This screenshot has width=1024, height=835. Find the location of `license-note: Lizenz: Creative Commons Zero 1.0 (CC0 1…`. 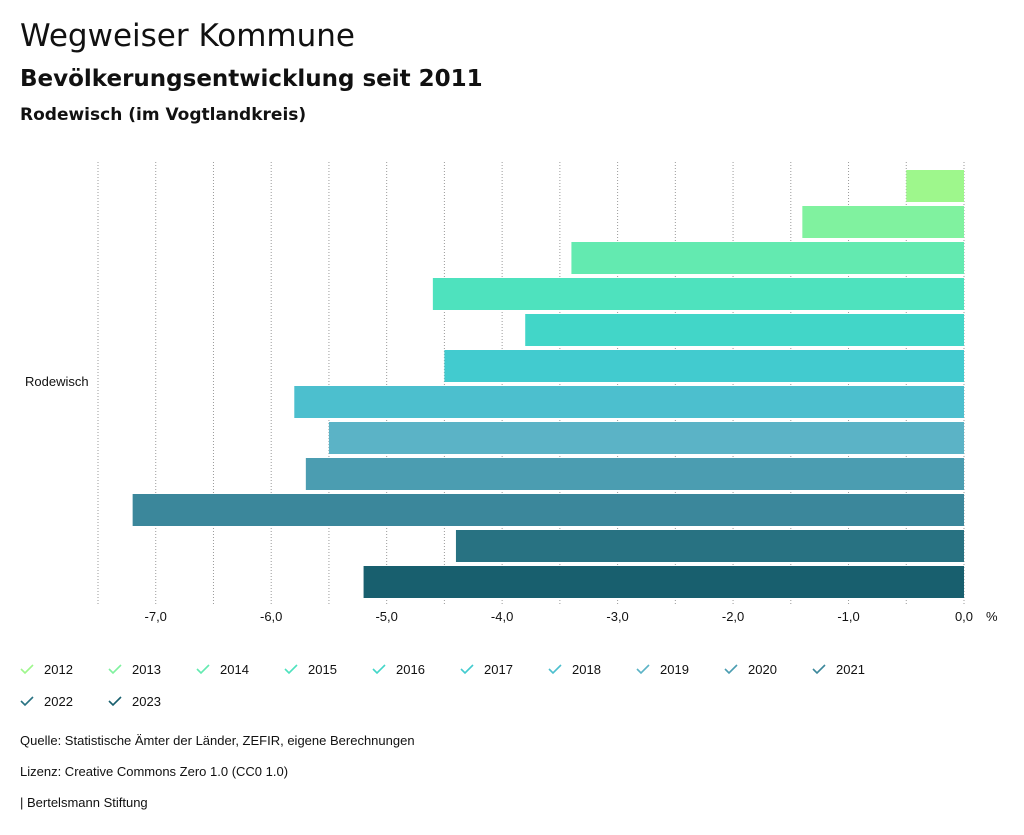

license-note: Lizenz: Creative Commons Zero 1.0 (CC0 1… is located at coordinates (154, 771).